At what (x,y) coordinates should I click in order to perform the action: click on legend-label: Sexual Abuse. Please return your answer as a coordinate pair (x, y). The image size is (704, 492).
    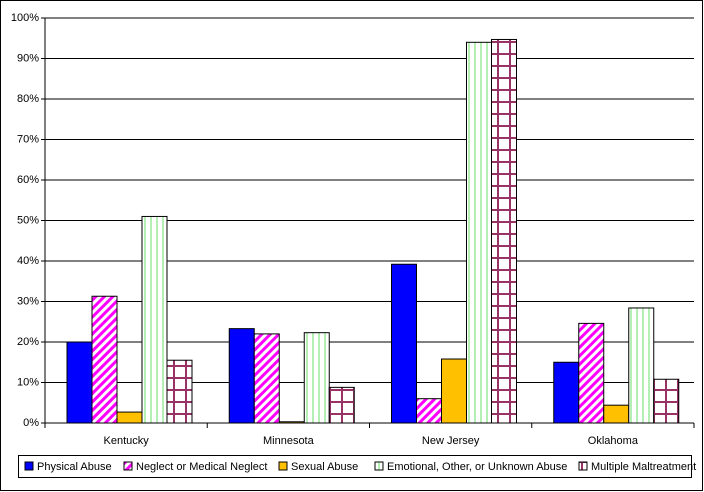
    Looking at the image, I should click on (324, 467).